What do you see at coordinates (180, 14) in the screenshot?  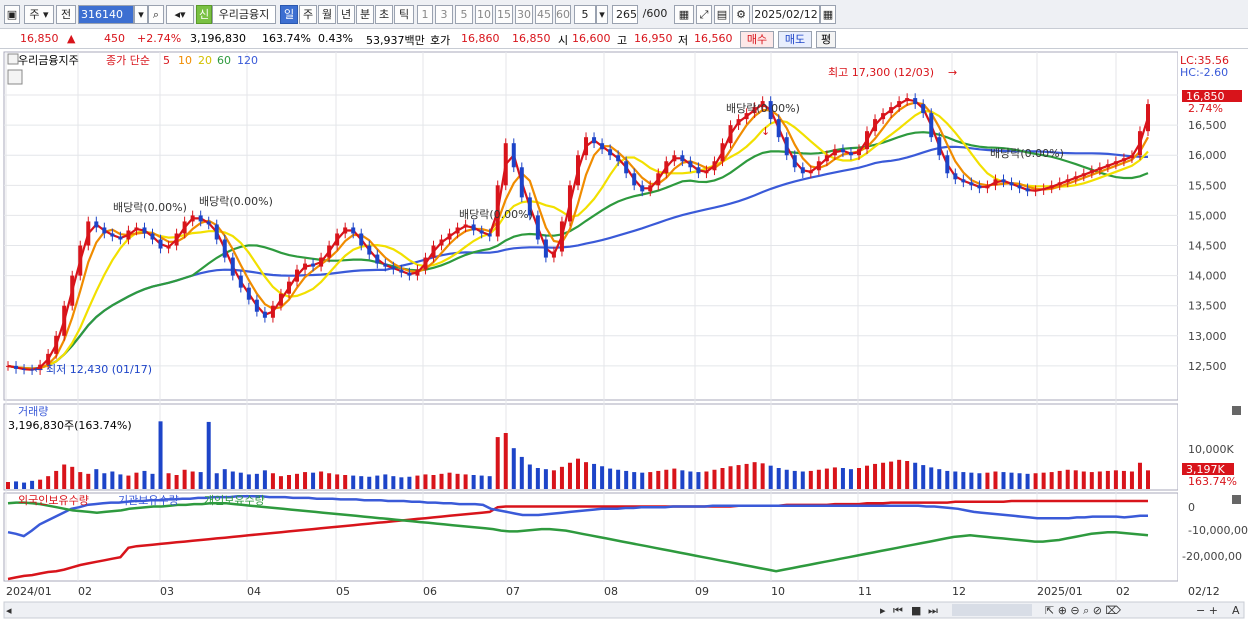 I see `sound-icon: ◂▾` at bounding box center [180, 14].